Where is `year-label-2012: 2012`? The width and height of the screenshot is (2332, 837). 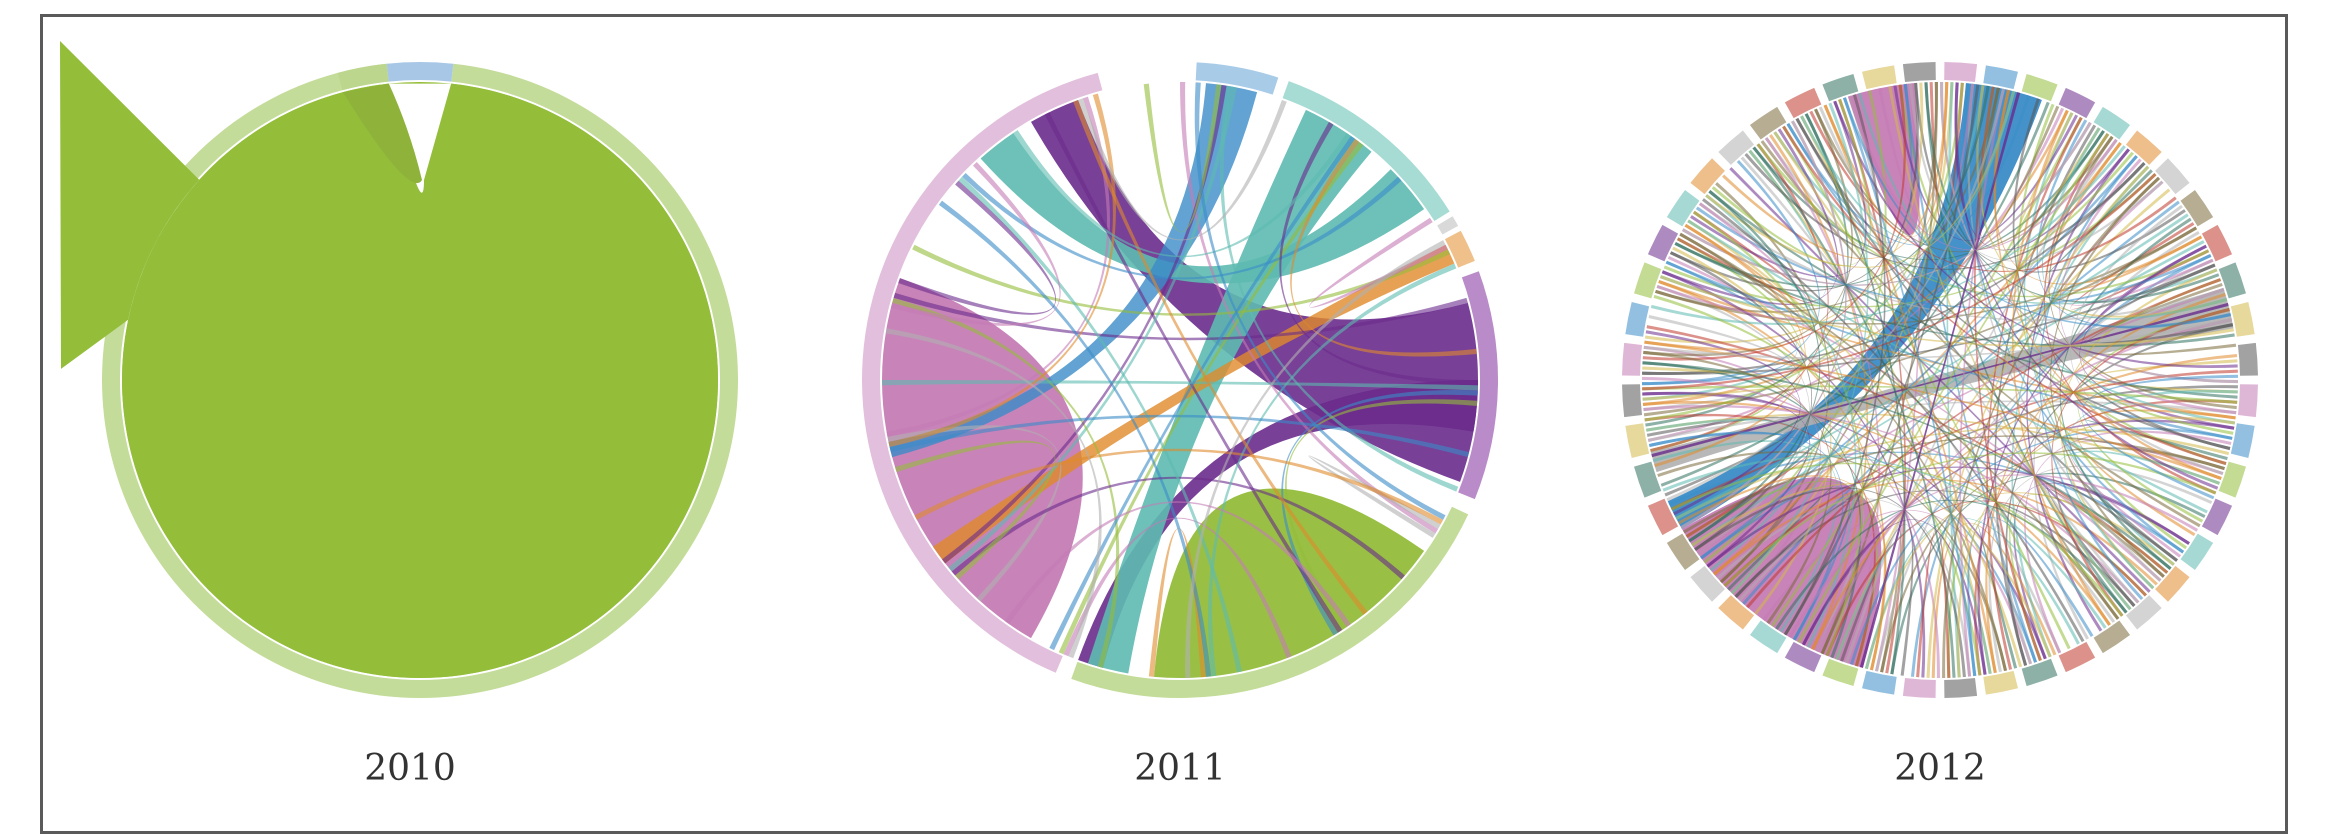
year-label-2012: 2012 is located at coordinates (1940, 768).